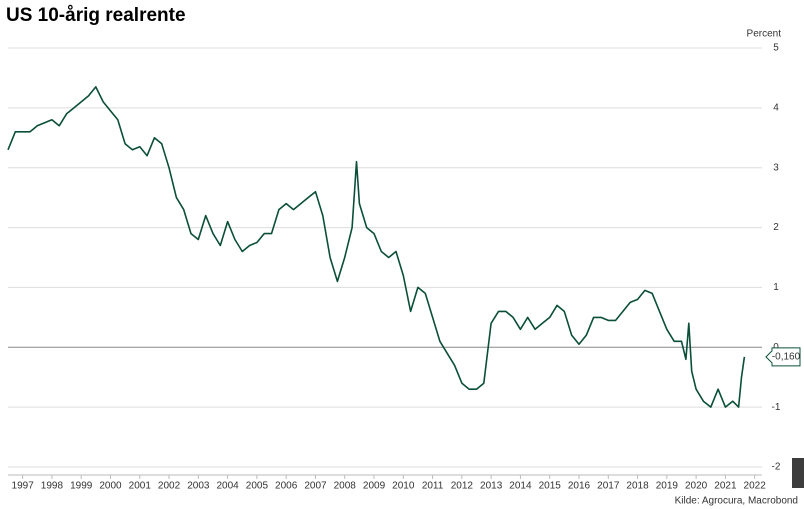 The height and width of the screenshot is (509, 804). I want to click on x-tick-label: 2007, so click(315, 486).